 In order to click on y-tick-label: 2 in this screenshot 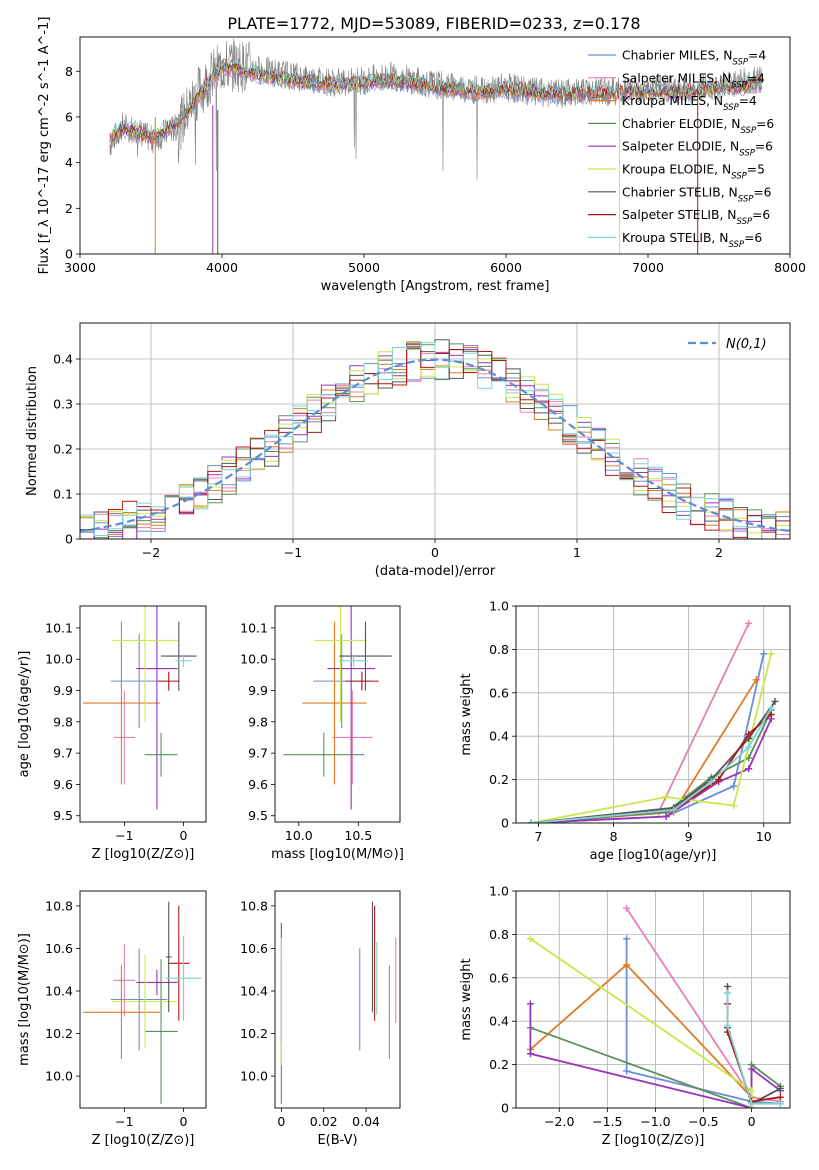, I will do `click(69, 208)`.